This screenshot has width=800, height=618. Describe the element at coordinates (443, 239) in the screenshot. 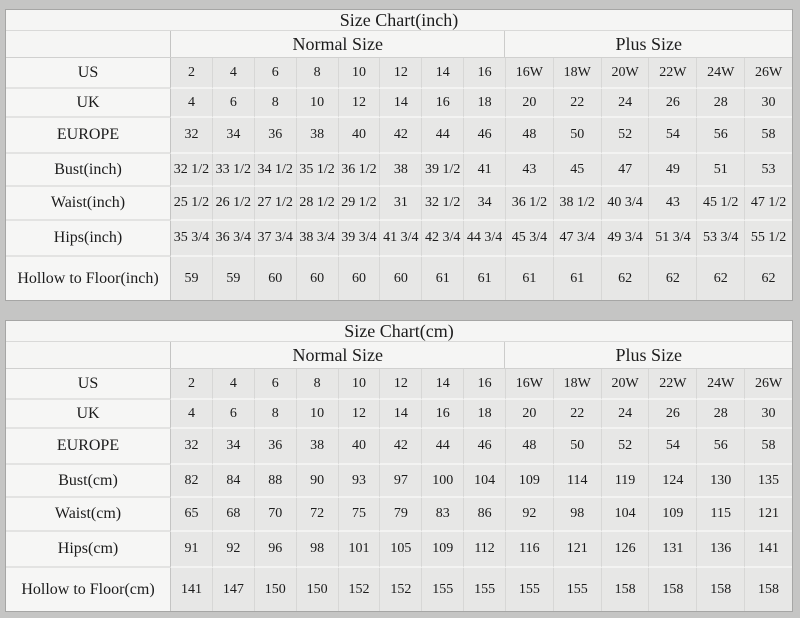

I see `size-value-cell: 42 3/4` at that location.